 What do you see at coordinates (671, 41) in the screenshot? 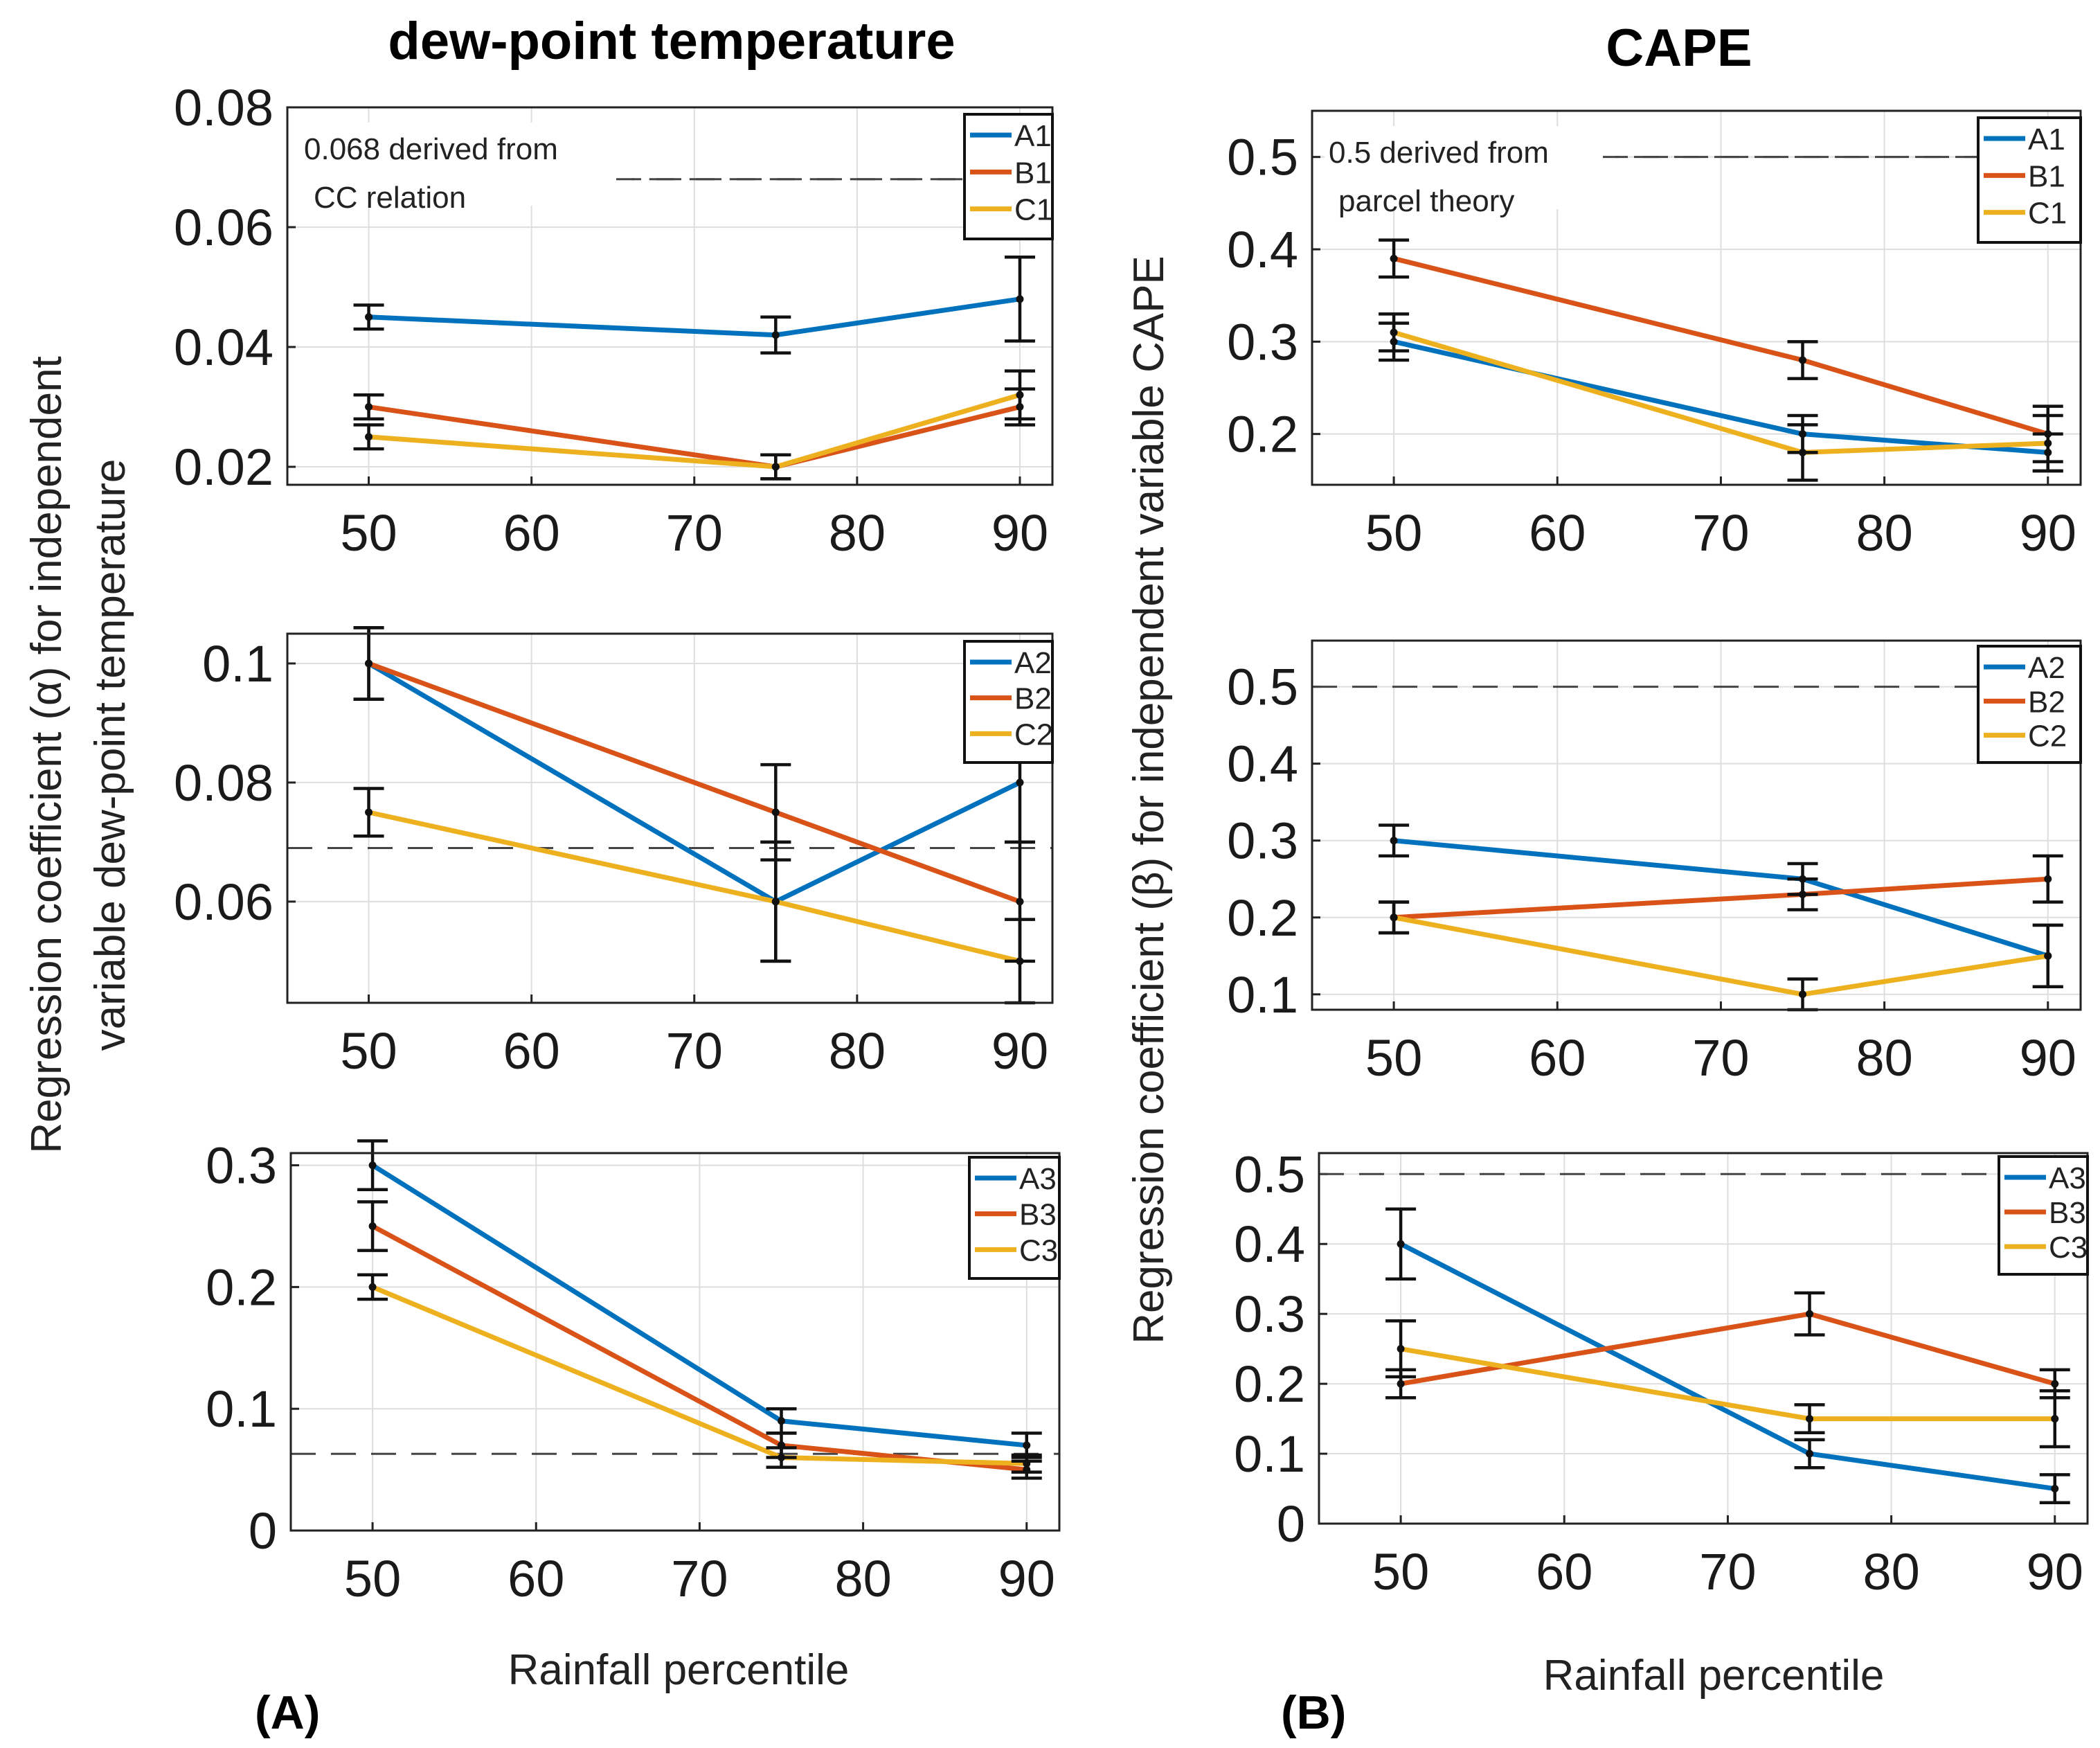
I see `title-dewpoint: dew-point temperature` at bounding box center [671, 41].